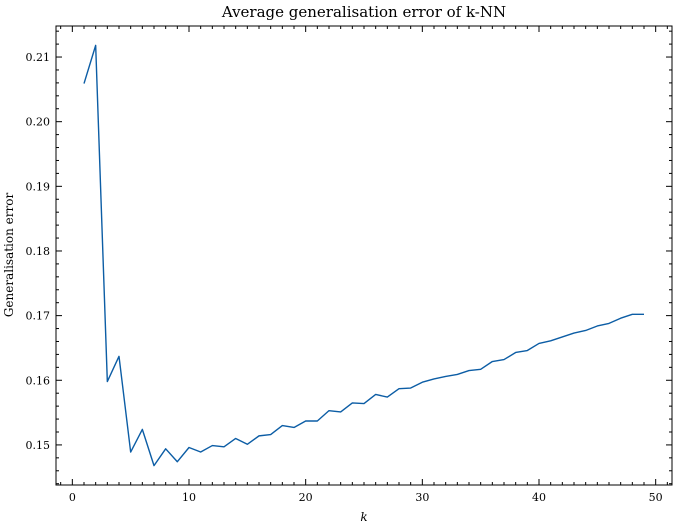 The width and height of the screenshot is (678, 531). Describe the element at coordinates (38, 122) in the screenshot. I see `y-tick-label: 0.20` at that location.